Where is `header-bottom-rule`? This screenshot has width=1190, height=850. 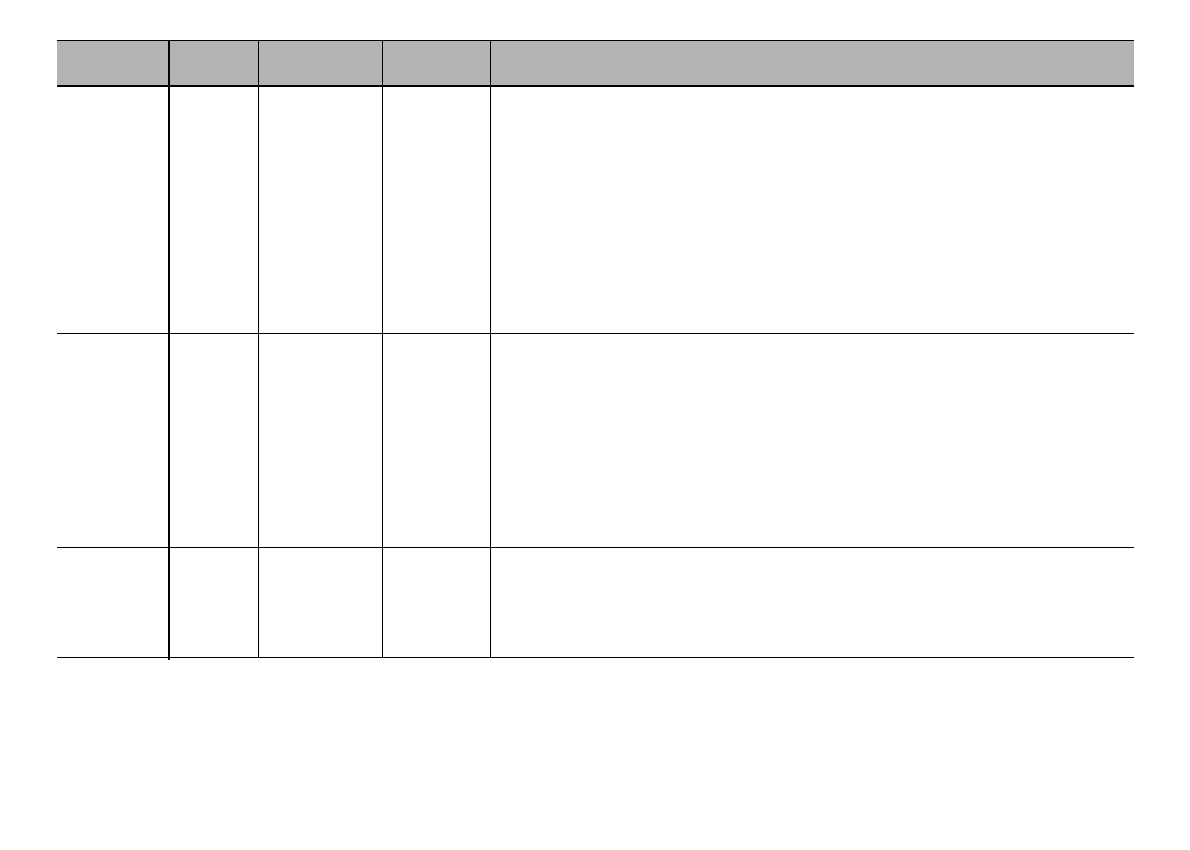
header-bottom-rule is located at coordinates (595, 86).